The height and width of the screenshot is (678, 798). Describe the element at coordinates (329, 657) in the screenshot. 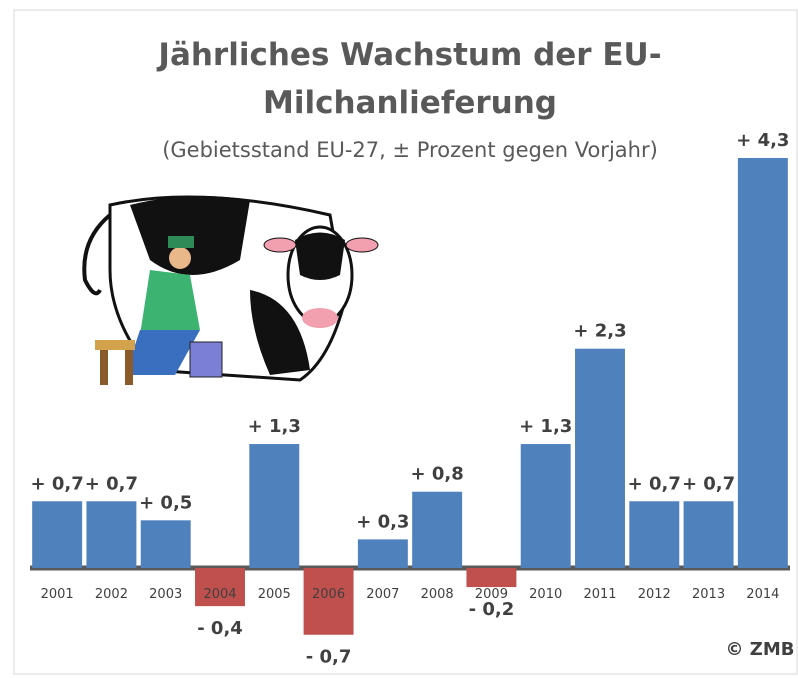

I see `value-label: - 0,7` at that location.